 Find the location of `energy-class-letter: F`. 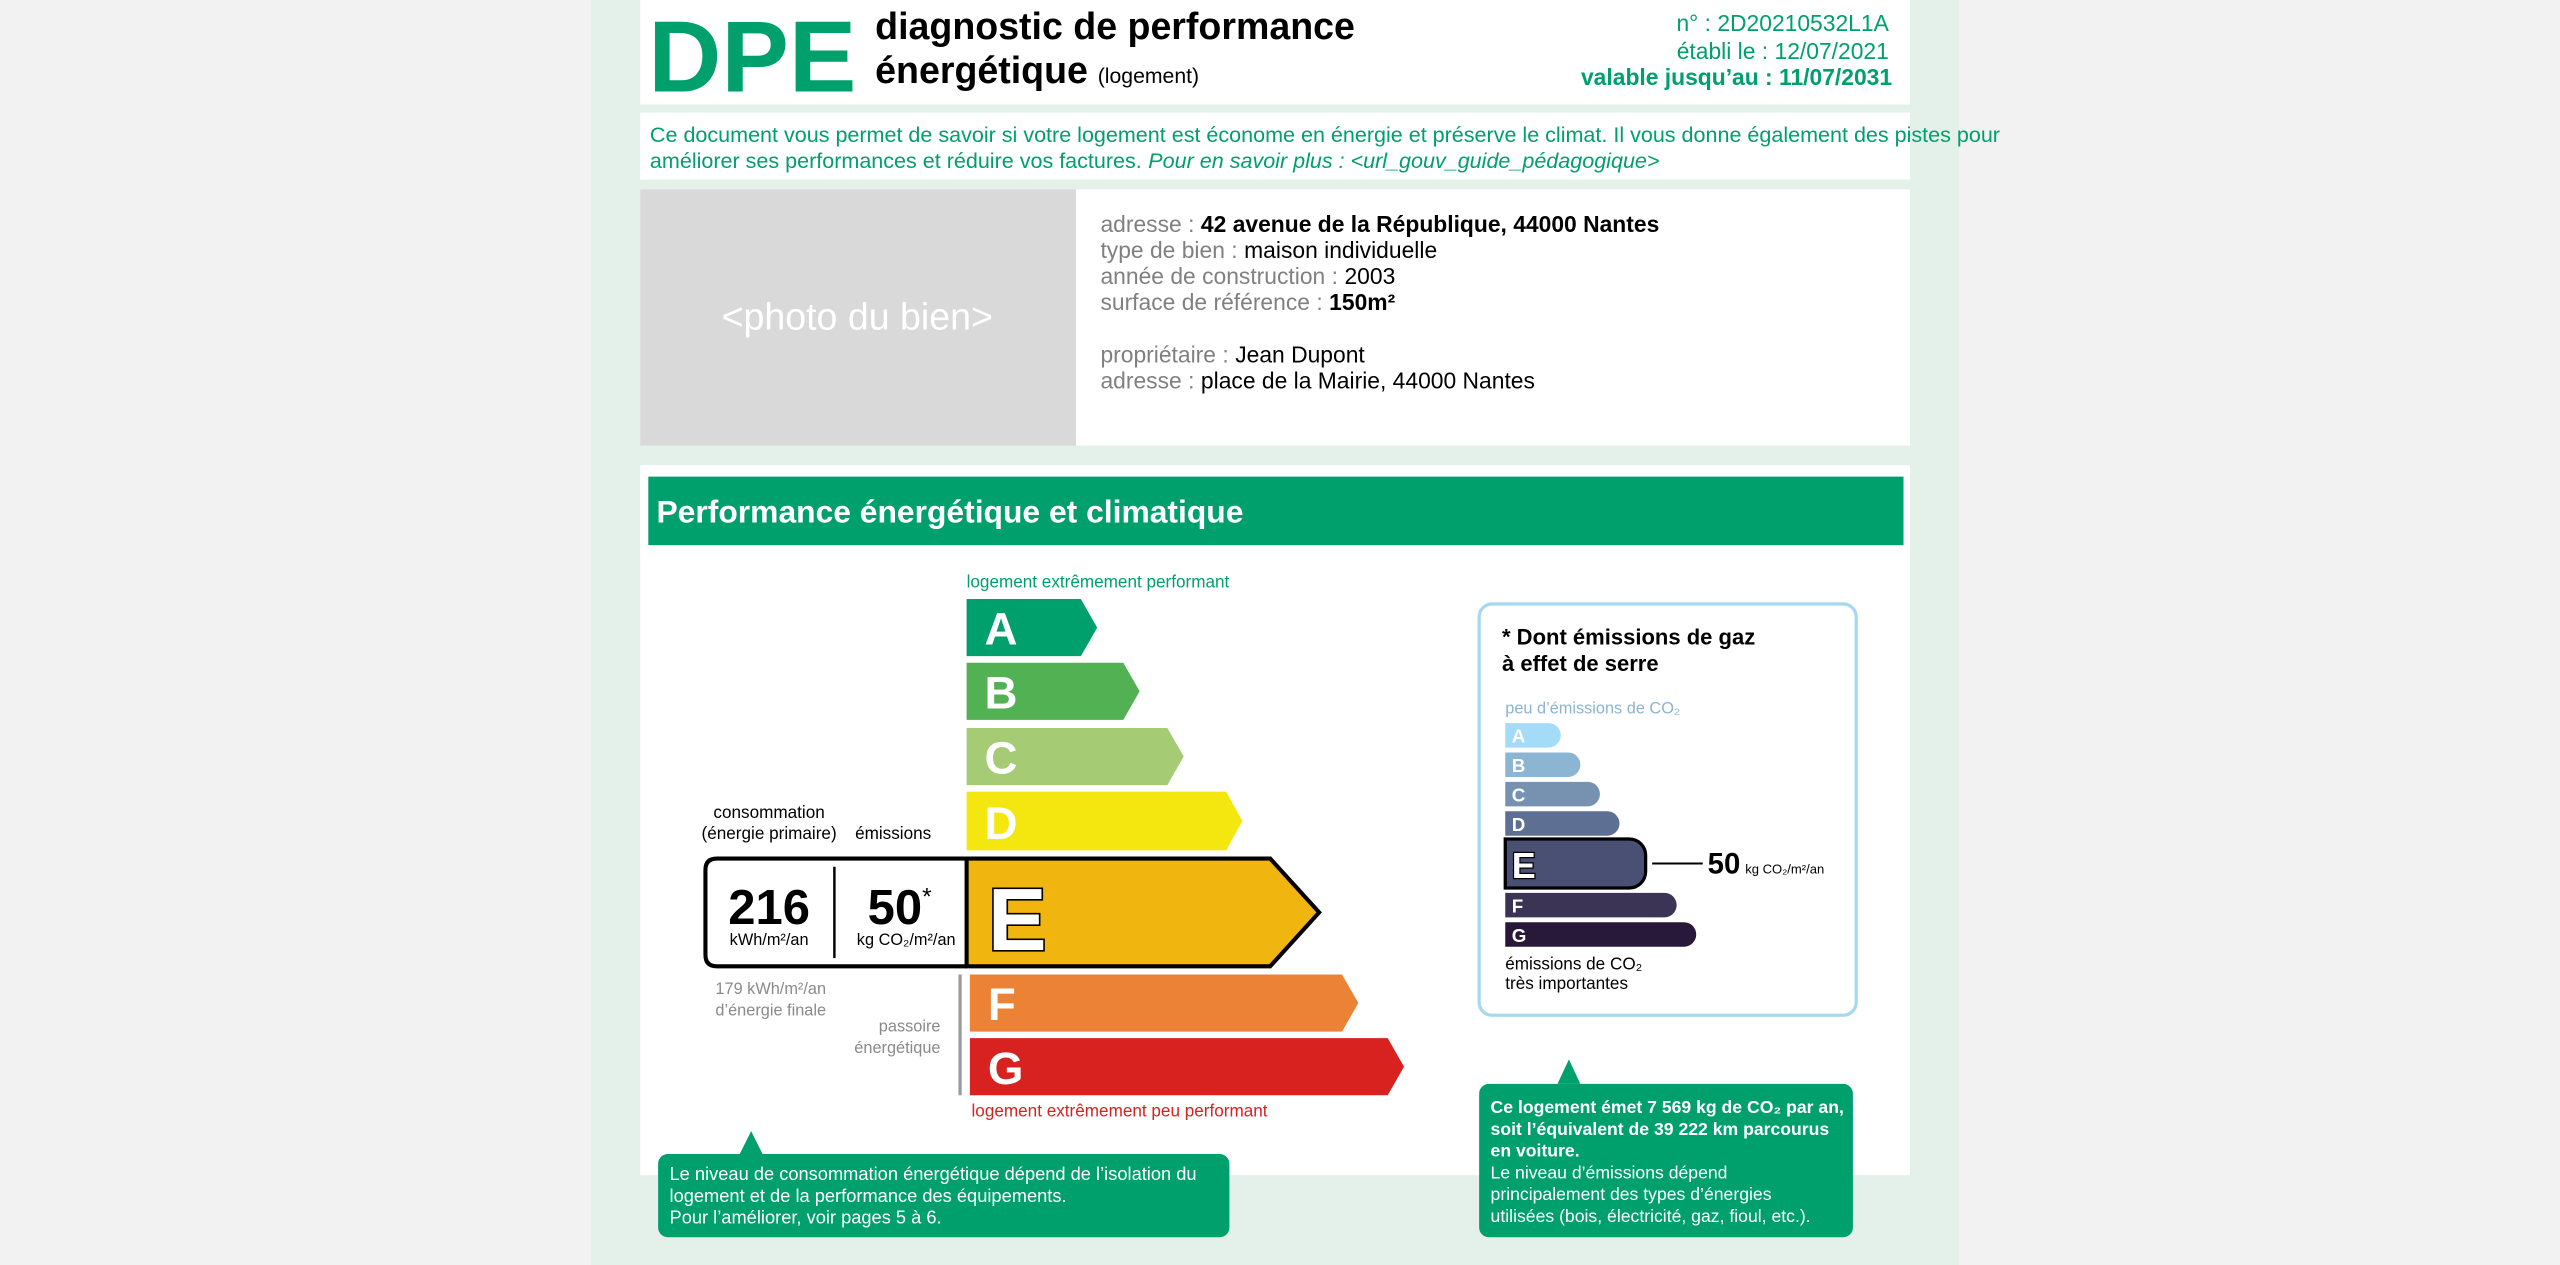

energy-class-letter: F is located at coordinates (1002, 1004).